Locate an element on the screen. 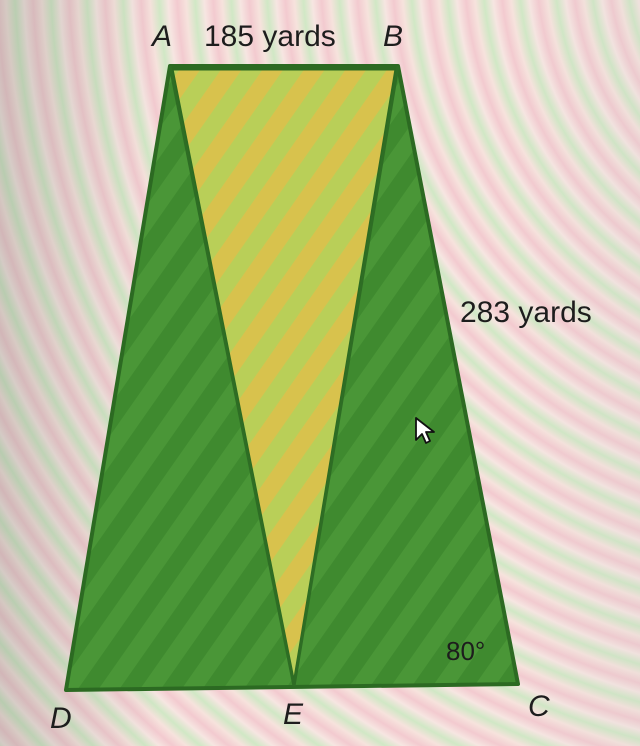  top-side-length: 185 yards is located at coordinates (270, 36).